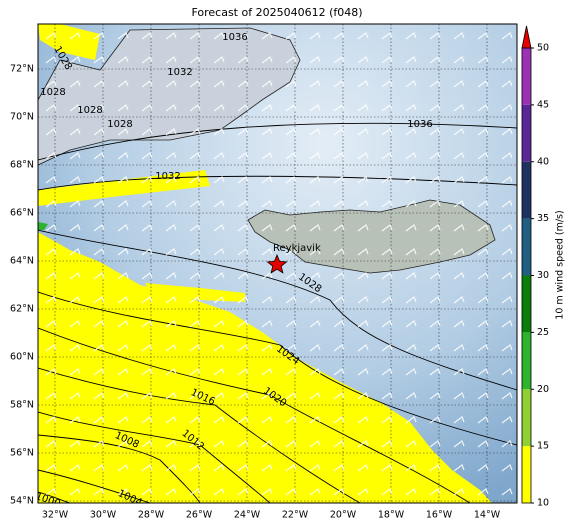 The image size is (575, 532). What do you see at coordinates (169, 96) in the screenshot?
I see `greenland` at bounding box center [169, 96].